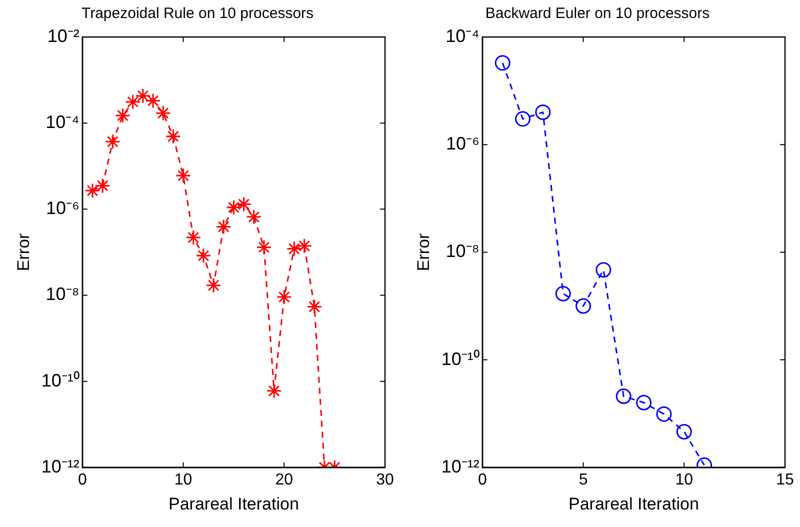  What do you see at coordinates (284, 479) in the screenshot?
I see `x-tick-label: 20` at bounding box center [284, 479].